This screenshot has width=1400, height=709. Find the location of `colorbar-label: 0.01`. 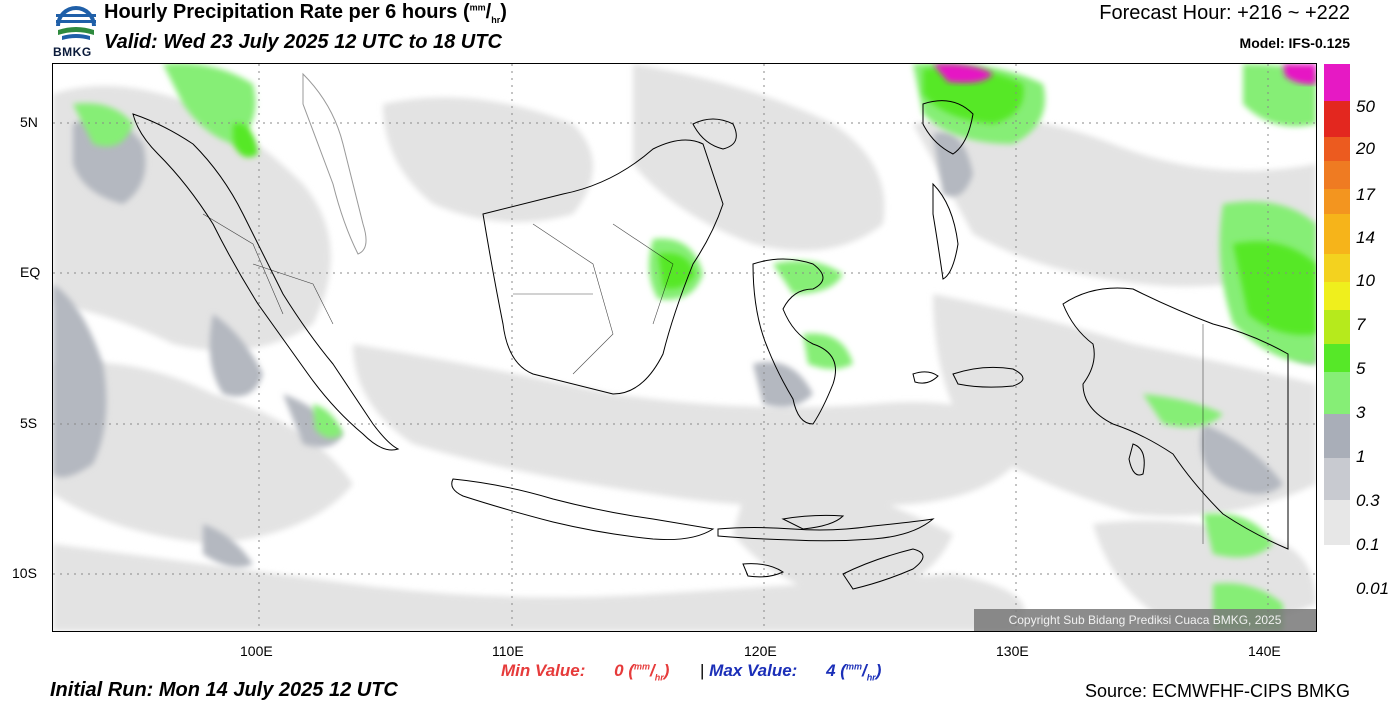

colorbar-label: 0.01 is located at coordinates (1373, 588).